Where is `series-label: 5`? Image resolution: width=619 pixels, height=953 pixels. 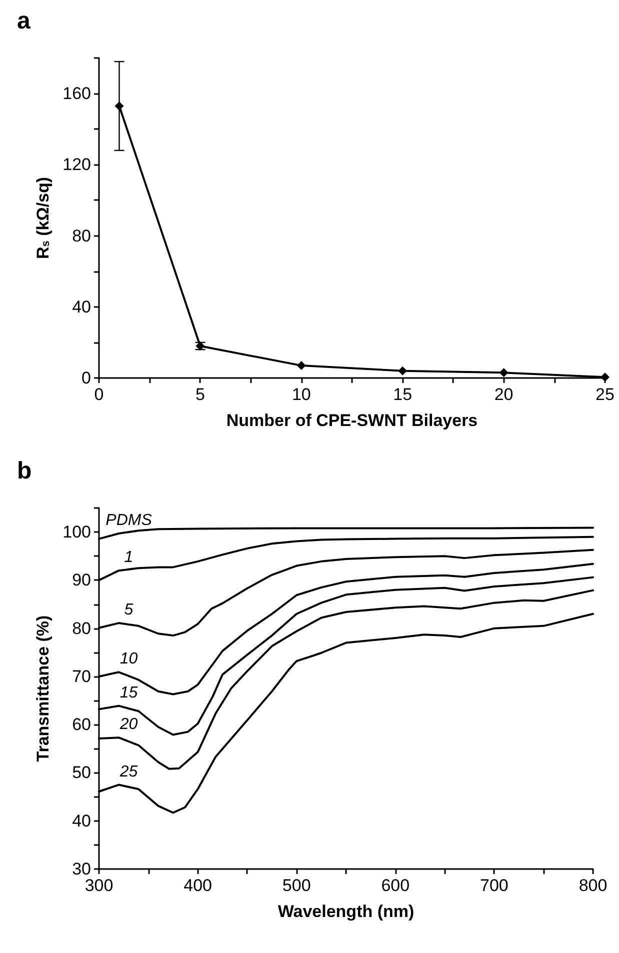
series-label: 5 is located at coordinates (129, 610).